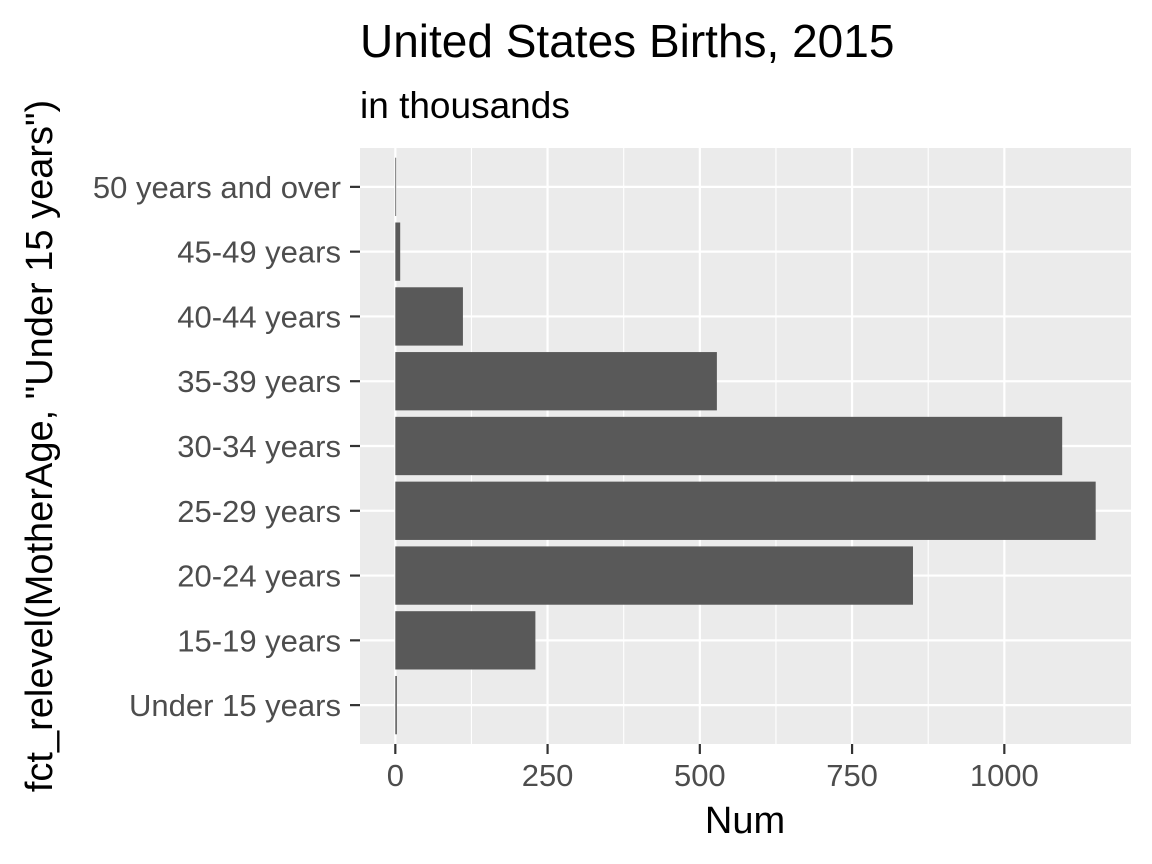  What do you see at coordinates (259, 511) in the screenshot?
I see `y-tick-label: 25-29 years` at bounding box center [259, 511].